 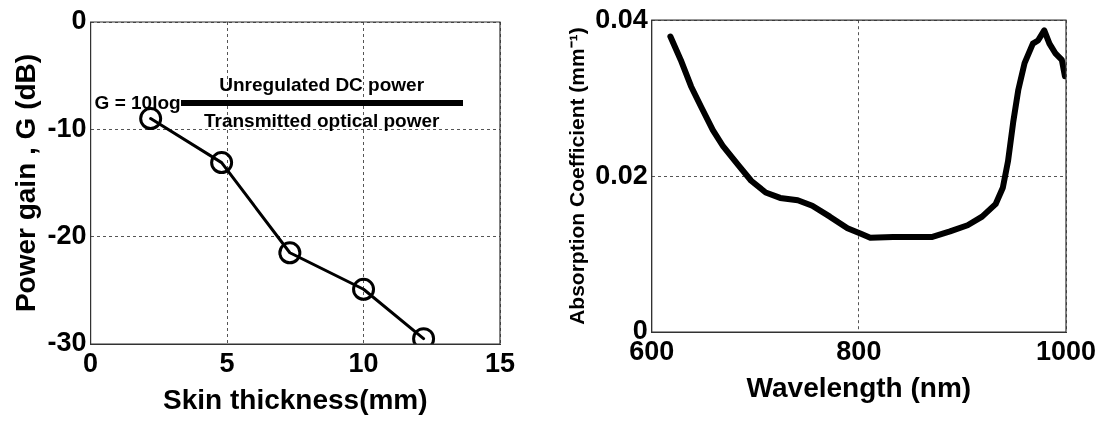 I want to click on x-tick-label: 800, so click(x=859, y=350).